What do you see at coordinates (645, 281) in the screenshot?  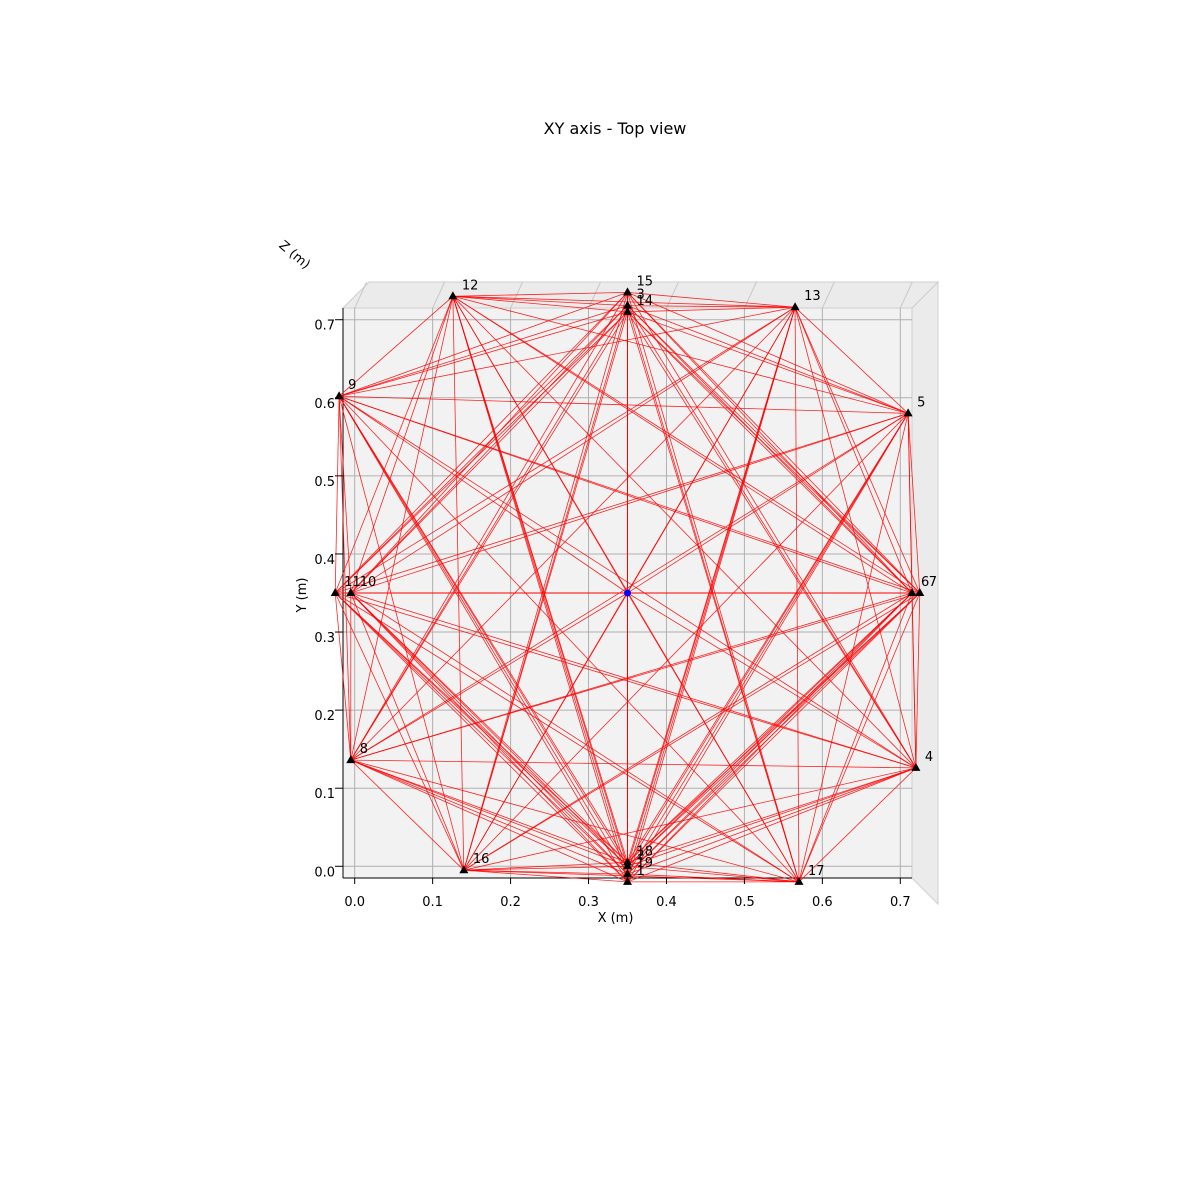 I see `node-label: 15` at bounding box center [645, 281].